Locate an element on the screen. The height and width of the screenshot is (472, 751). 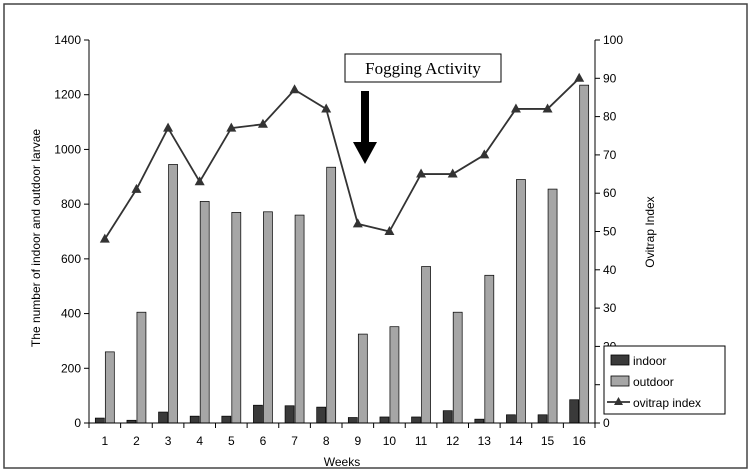
y-tick-label: 800 is located at coordinates (71, 204).